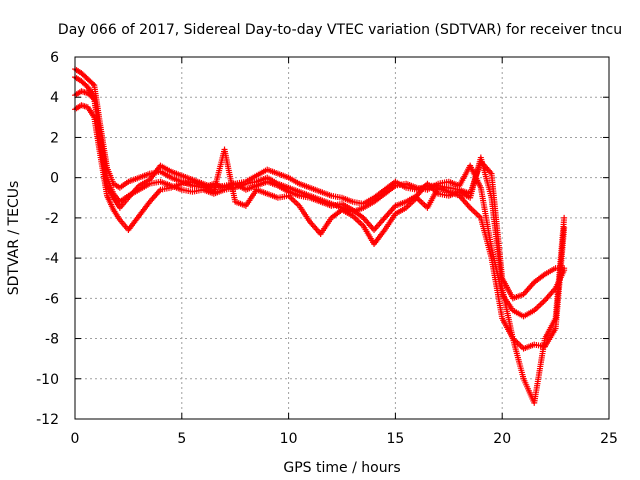  Describe the element at coordinates (52, 259) in the screenshot. I see `y-tick-label: -4` at that location.